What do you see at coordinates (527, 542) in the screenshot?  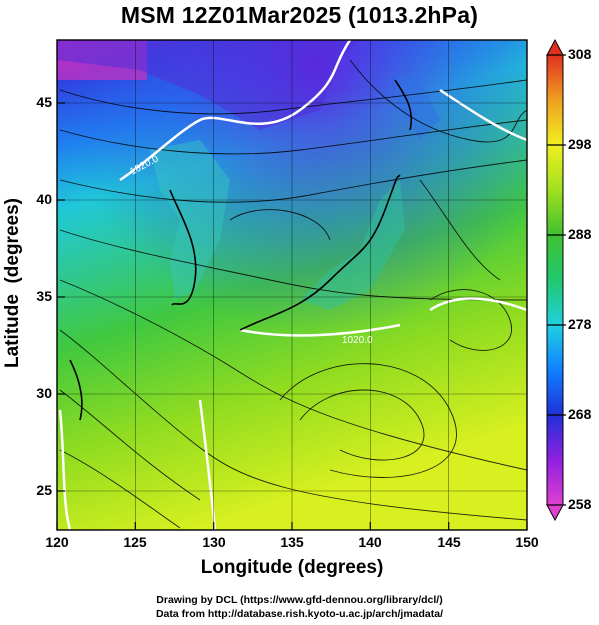 I see `x-tick-label: 150` at bounding box center [527, 542].